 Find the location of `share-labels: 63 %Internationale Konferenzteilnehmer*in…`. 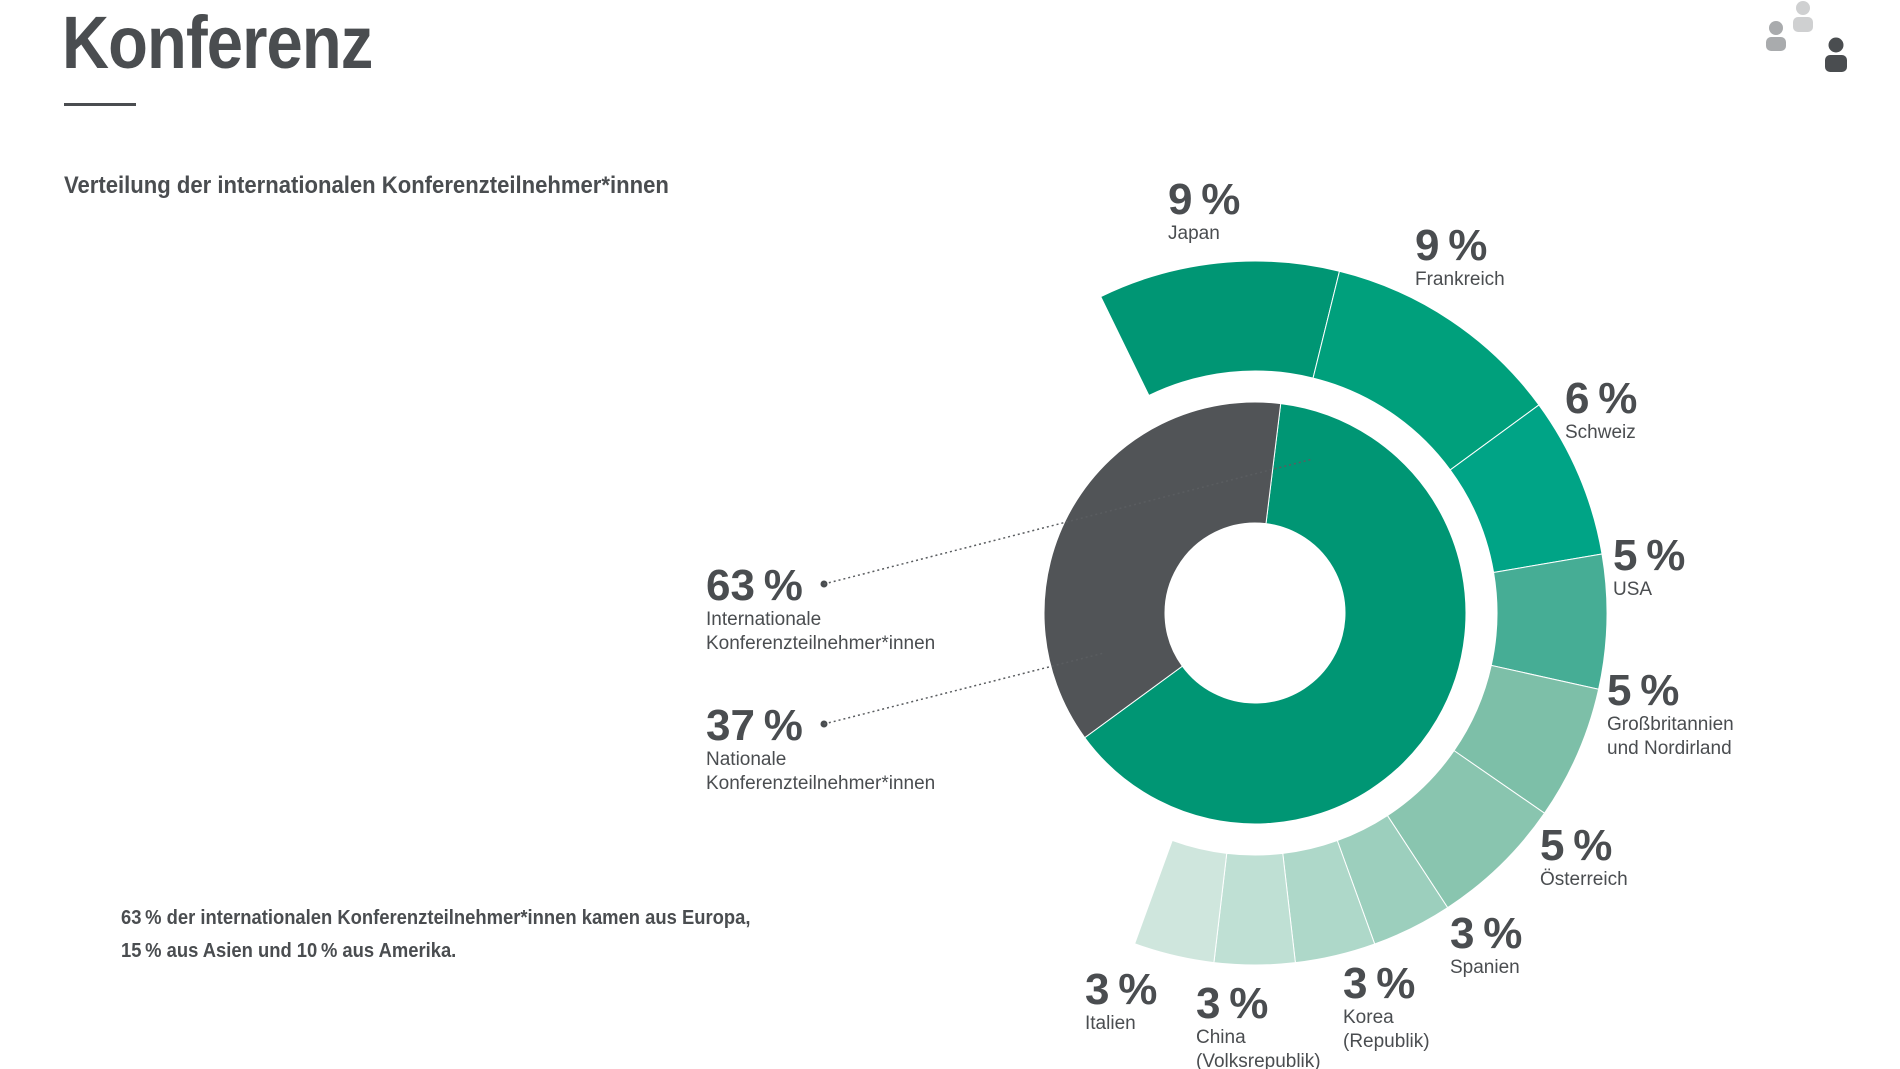

share-labels: 63 %Internationale Konferenzteilnehmer*in… is located at coordinates (820, 677).